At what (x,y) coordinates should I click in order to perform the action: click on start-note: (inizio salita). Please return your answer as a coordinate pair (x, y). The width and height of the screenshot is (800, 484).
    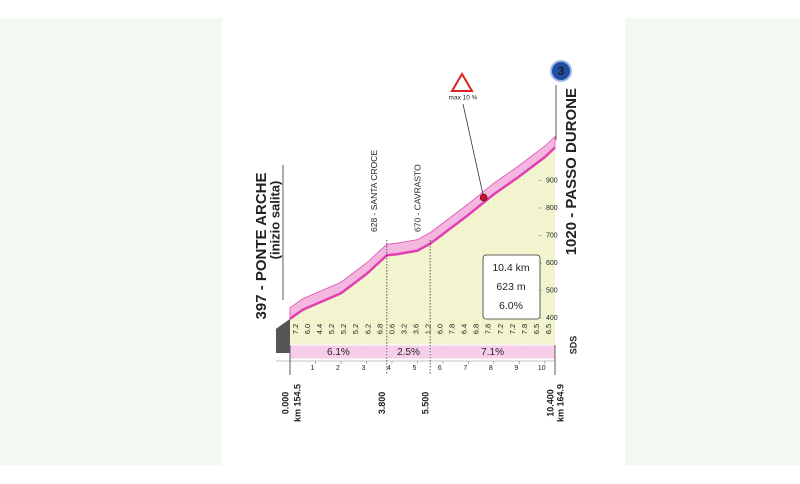
    Looking at the image, I should click on (274, 220).